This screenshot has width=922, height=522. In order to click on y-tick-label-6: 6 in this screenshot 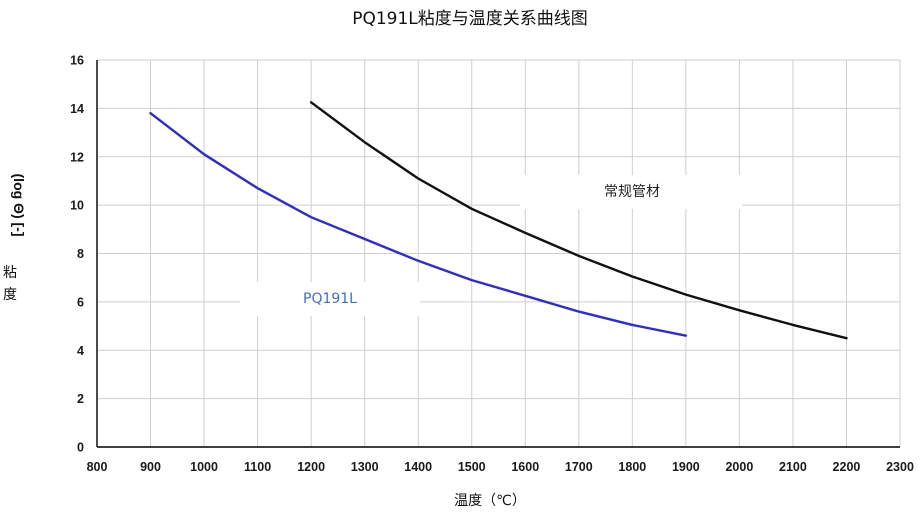, I will do `click(80, 302)`.